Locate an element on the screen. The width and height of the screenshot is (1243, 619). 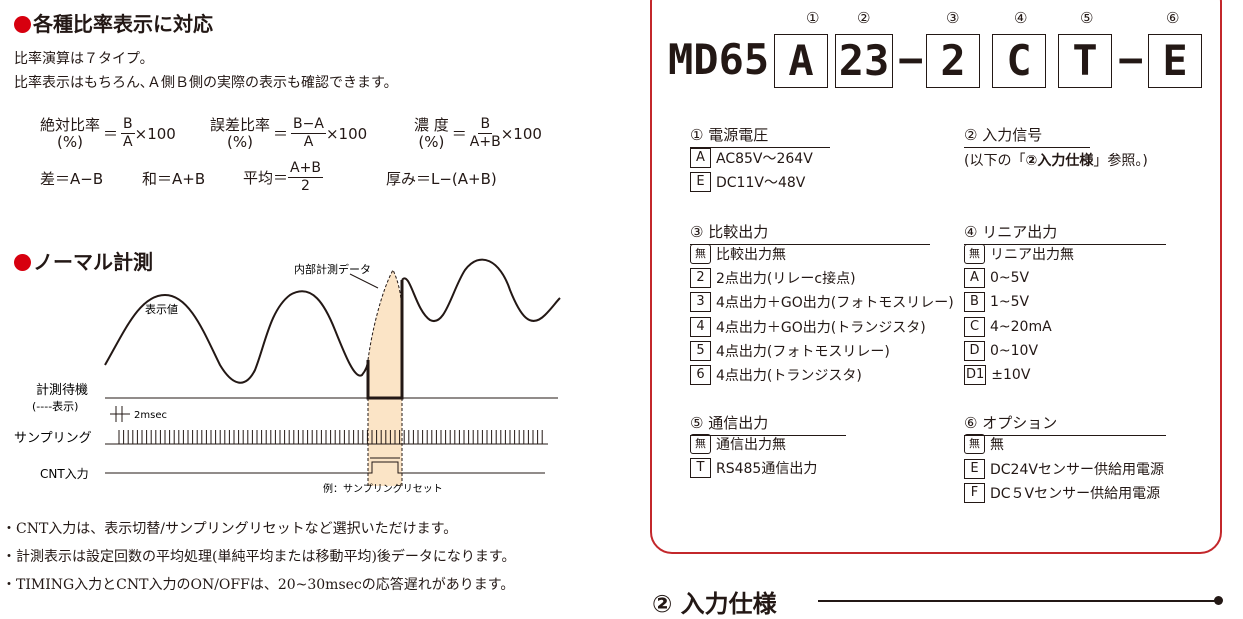
display-wave-after is located at coordinates (481, 290).